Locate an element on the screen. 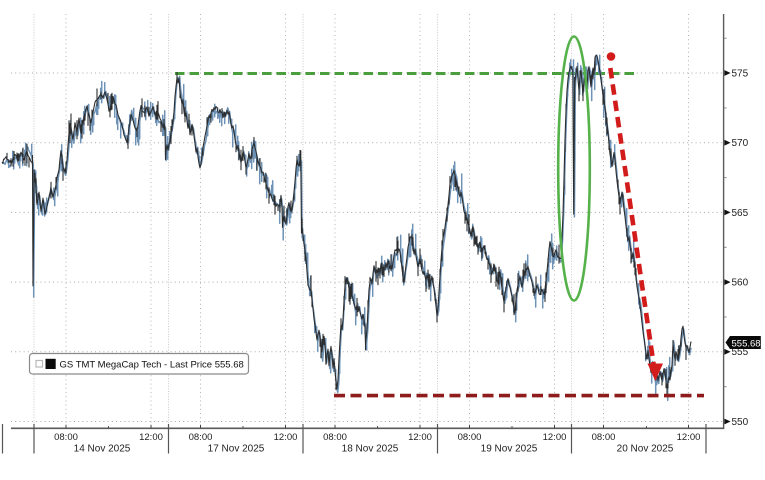 This screenshot has height=480, width=765. svg-text: 18 Nov 2025 is located at coordinates (370, 449).